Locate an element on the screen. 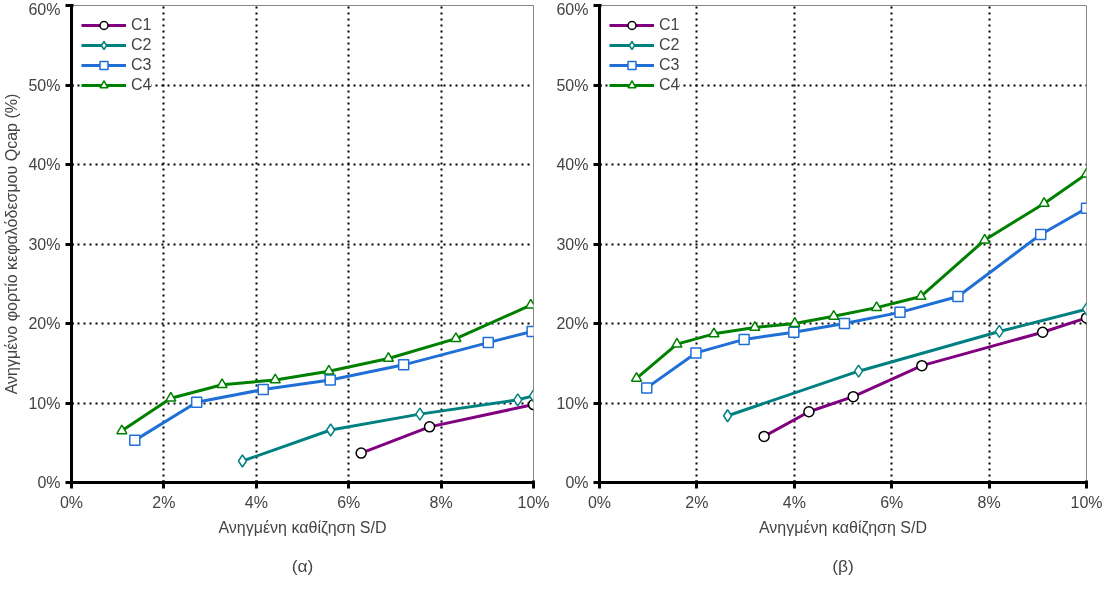 The height and width of the screenshot is (601, 1107). y-axis-title: Ανηγμένο φορτίο κεφαλόδεσμου Qcap (%) is located at coordinates (12, 244).